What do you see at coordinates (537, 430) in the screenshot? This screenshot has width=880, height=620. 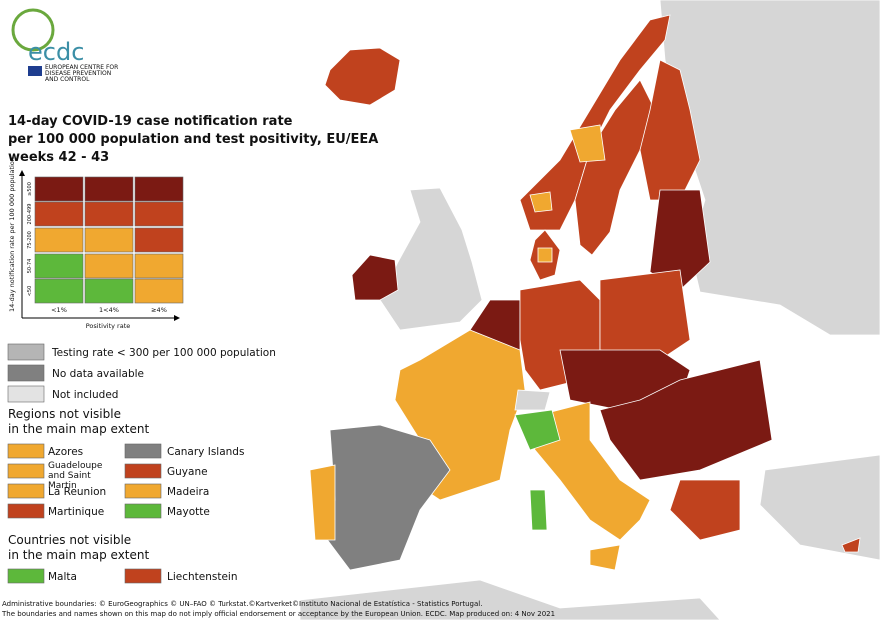 I see `italy-north` at bounding box center [537, 430].